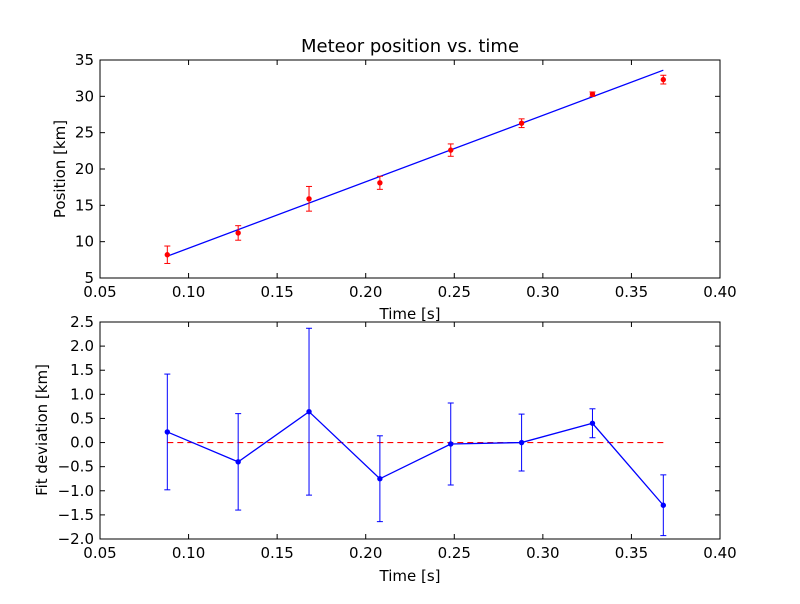 The height and width of the screenshot is (604, 800). What do you see at coordinates (410, 46) in the screenshot?
I see `chart-title: Meteor position vs. time` at bounding box center [410, 46].